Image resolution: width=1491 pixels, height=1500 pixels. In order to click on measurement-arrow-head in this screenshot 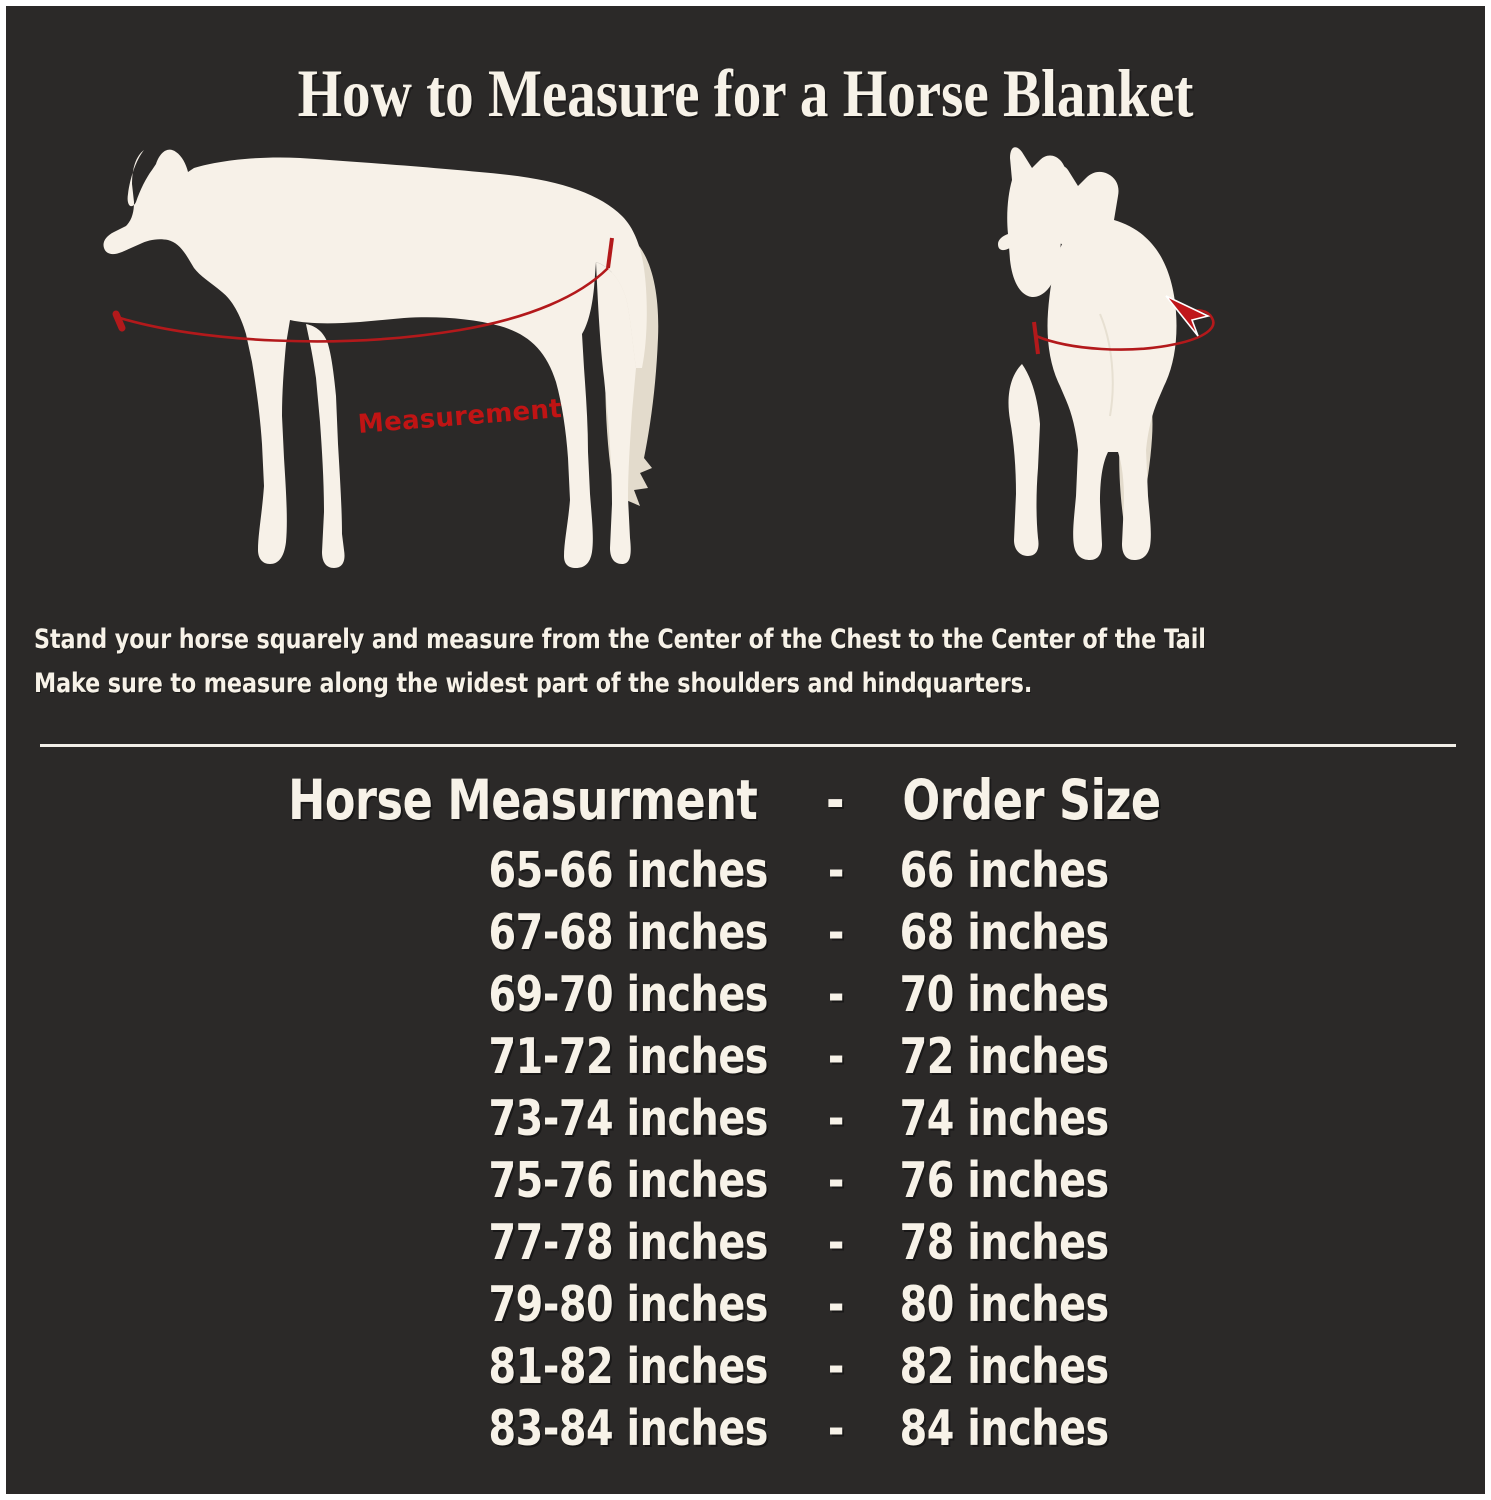, I will do `click(1188, 316)`.